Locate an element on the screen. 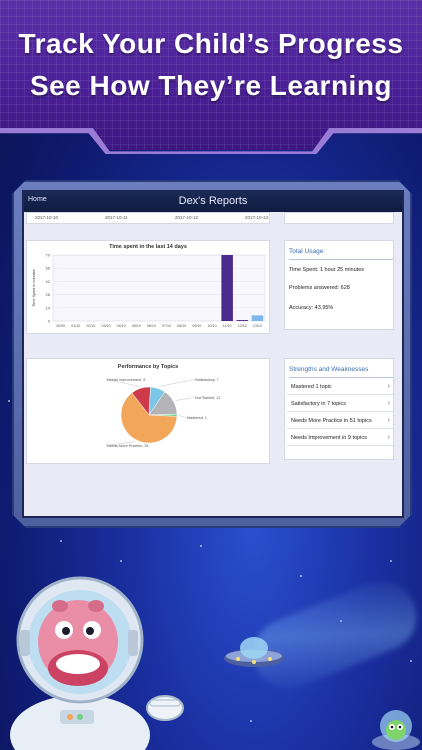 The width and height of the screenshot is (422, 750). strength-row-label: Needs More Practice in 51 topics is located at coordinates (331, 421).